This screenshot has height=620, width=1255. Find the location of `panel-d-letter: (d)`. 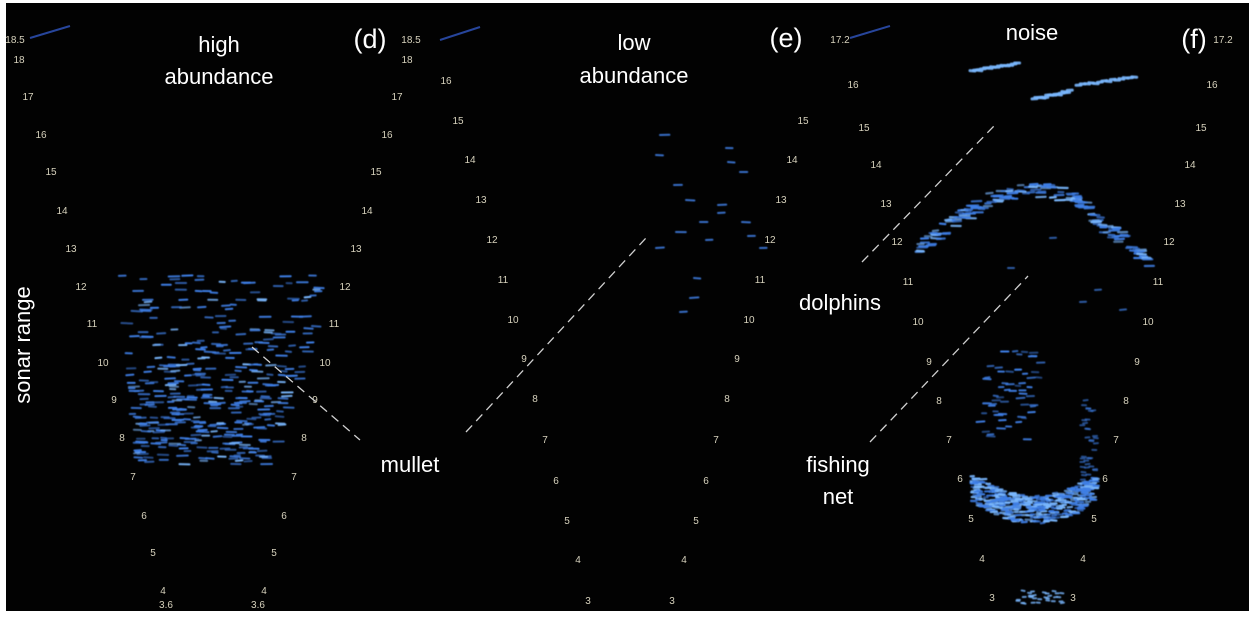

panel-d-letter: (d) is located at coordinates (370, 39).